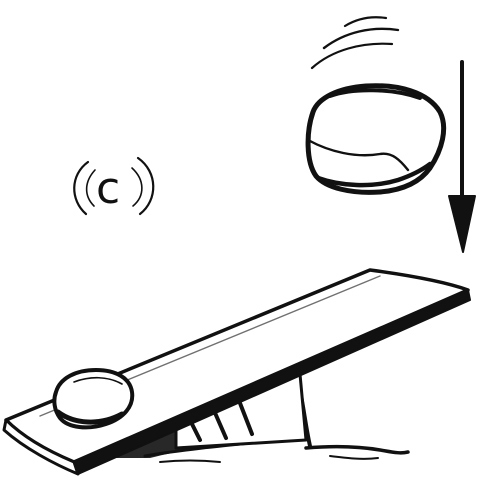 Image resolution: width=503 pixels, height=486 pixels. I want to click on label-bracket-left-inner, so click(90, 188).